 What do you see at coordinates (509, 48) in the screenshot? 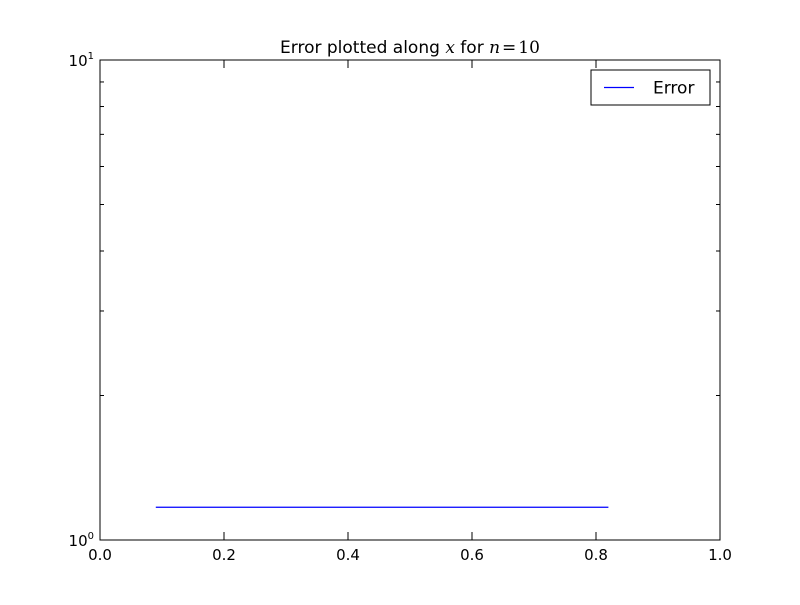
I see `chart-title-equals: =` at bounding box center [509, 48].